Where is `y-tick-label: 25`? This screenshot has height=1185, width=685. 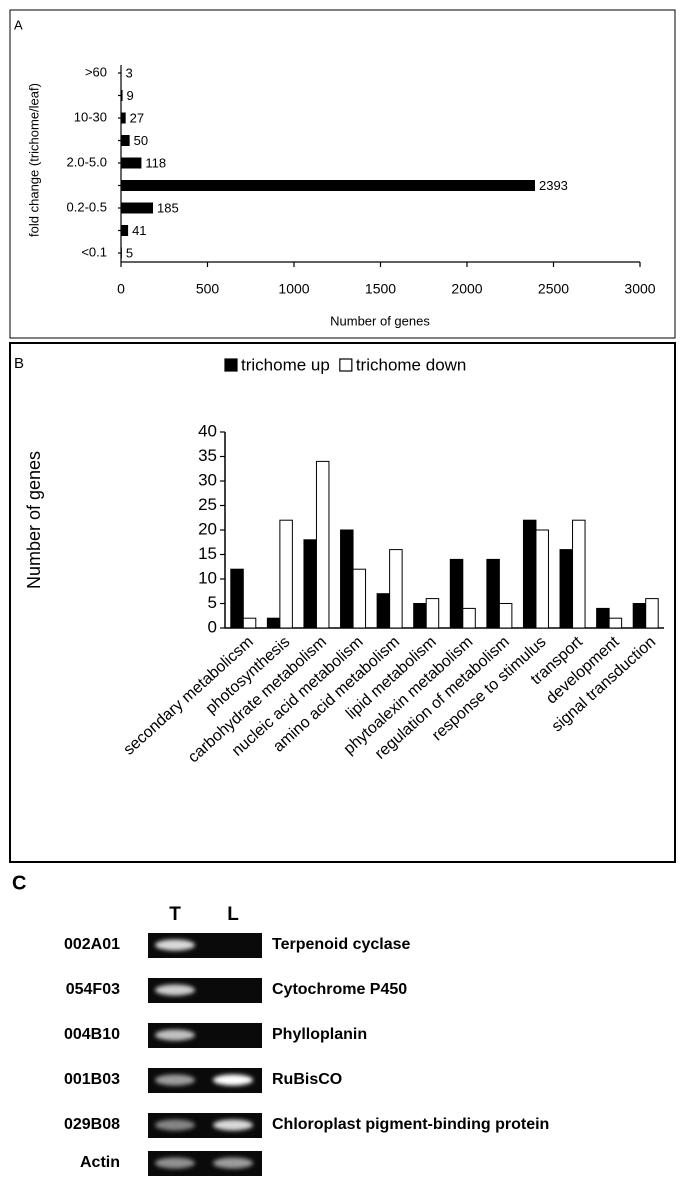
y-tick-label: 25 is located at coordinates (207, 504).